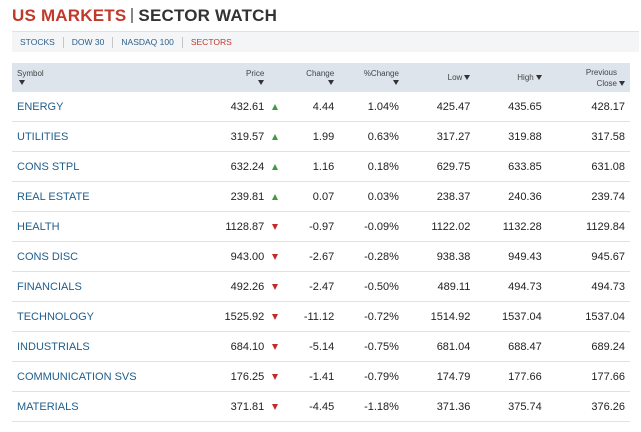 The width and height of the screenshot is (641, 432). What do you see at coordinates (255, 73) in the screenshot?
I see `column-label: Price` at bounding box center [255, 73].